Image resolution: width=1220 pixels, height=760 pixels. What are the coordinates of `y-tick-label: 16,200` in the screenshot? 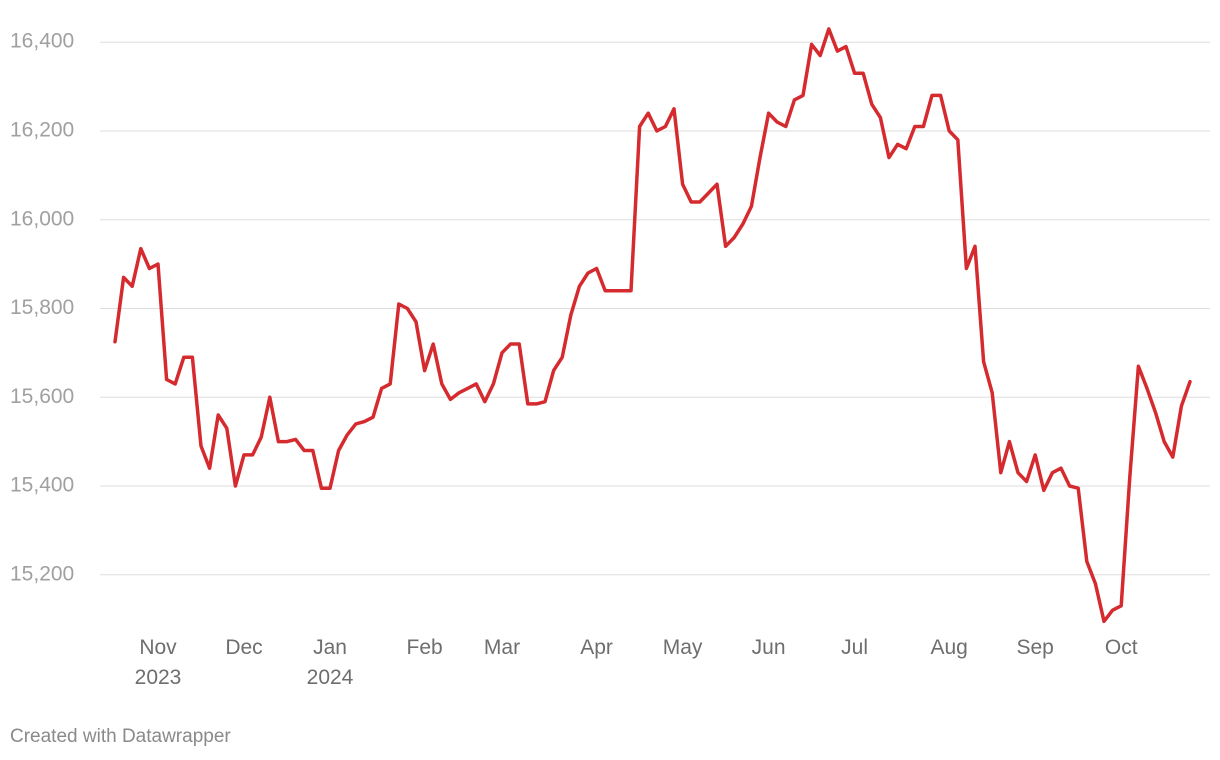 It's located at (42, 129).